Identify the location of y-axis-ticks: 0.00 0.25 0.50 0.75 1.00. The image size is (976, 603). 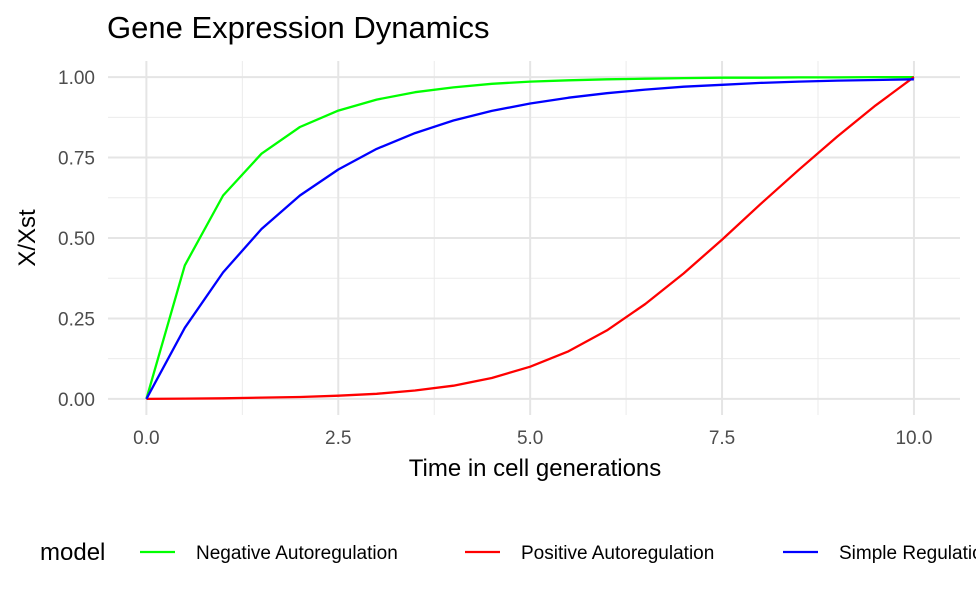
(76, 239).